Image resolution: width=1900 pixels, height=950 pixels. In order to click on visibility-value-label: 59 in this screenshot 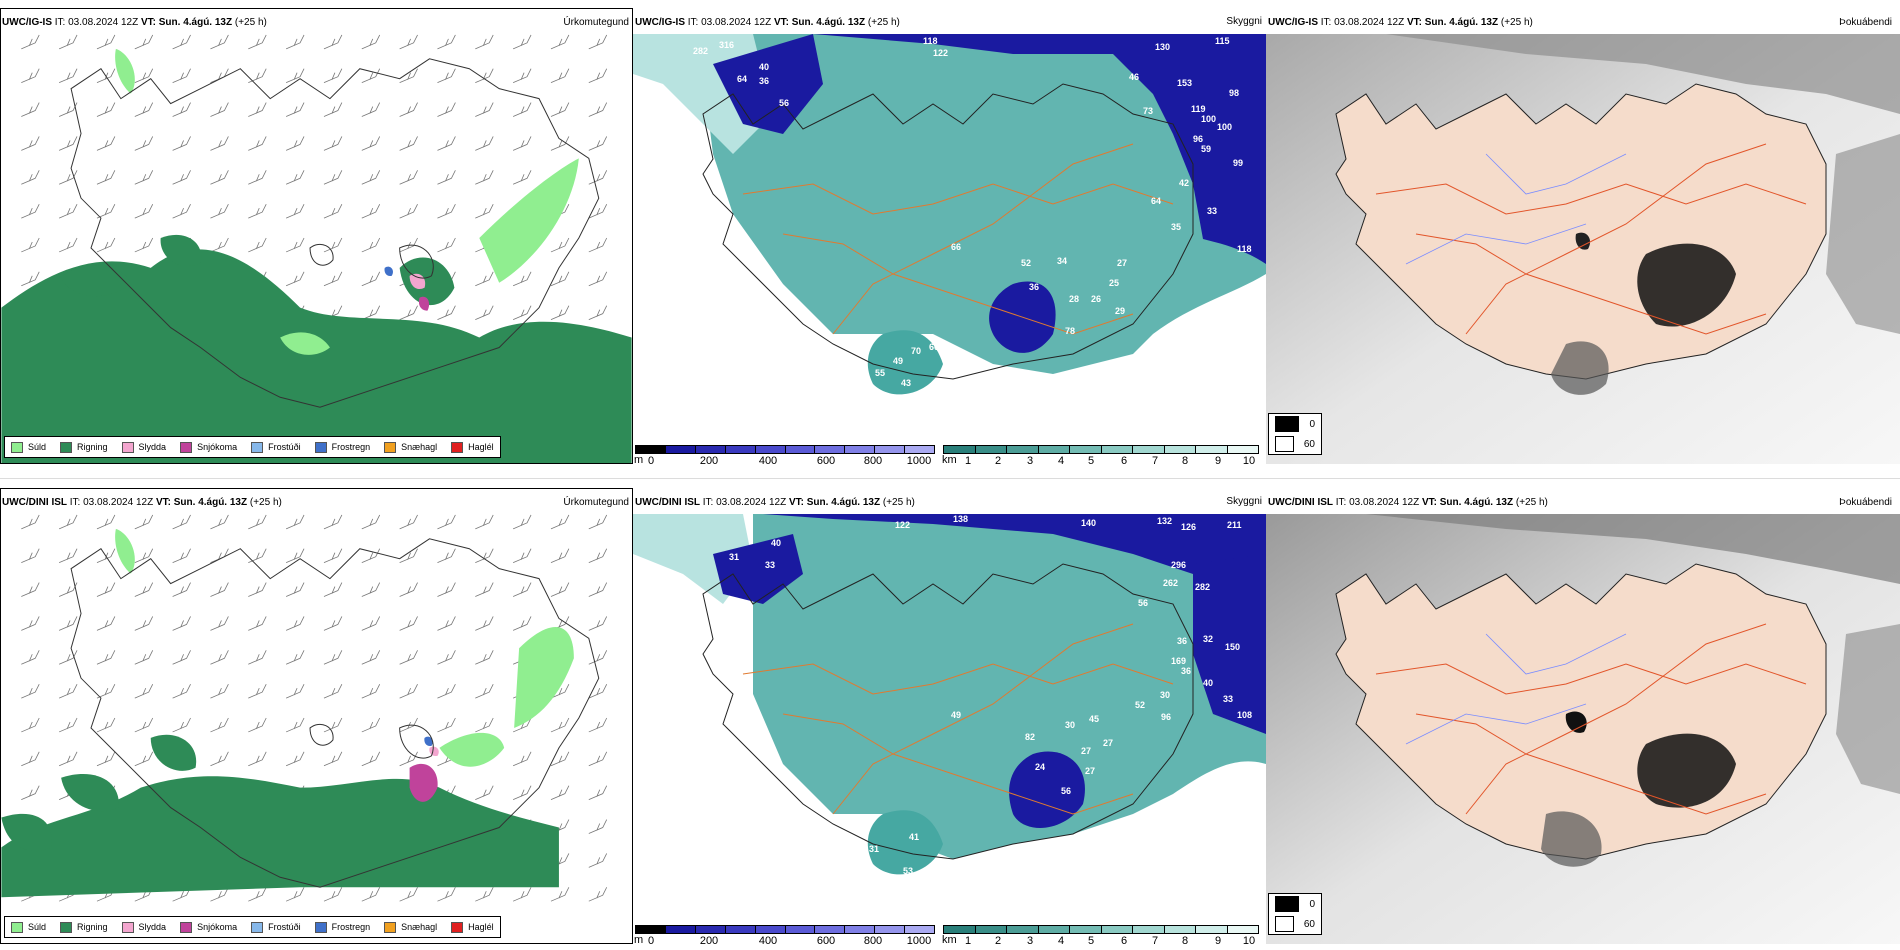, I will do `click(1206, 149)`.